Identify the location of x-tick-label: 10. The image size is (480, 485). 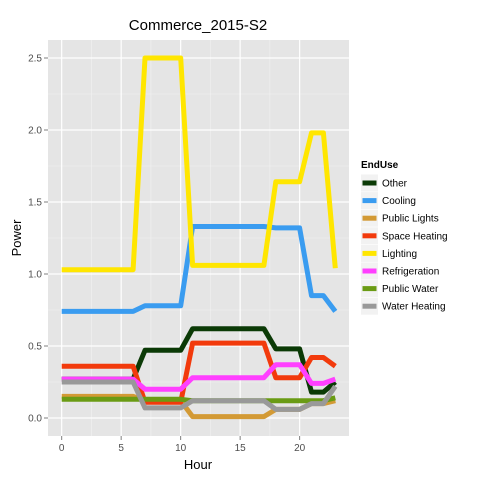
(181, 448).